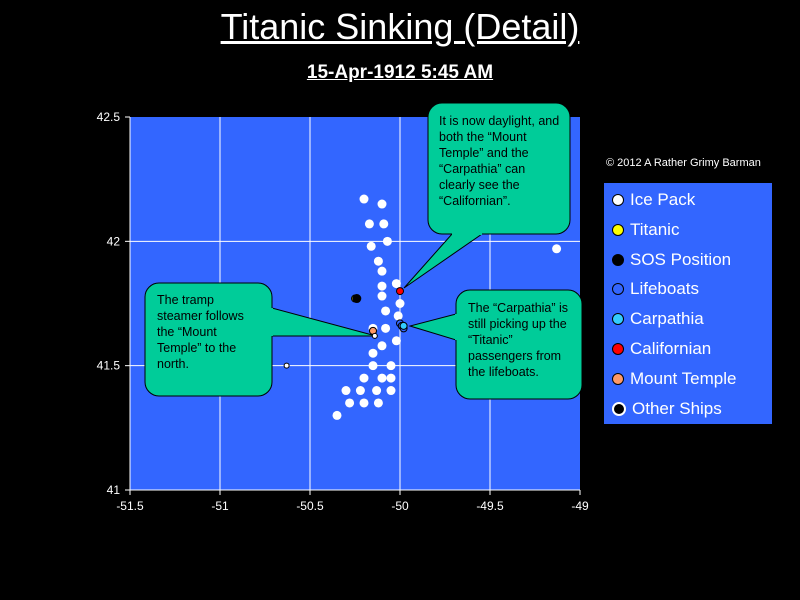 The width and height of the screenshot is (800, 600). What do you see at coordinates (683, 378) in the screenshot?
I see `legend-label: Mount Temple` at bounding box center [683, 378].